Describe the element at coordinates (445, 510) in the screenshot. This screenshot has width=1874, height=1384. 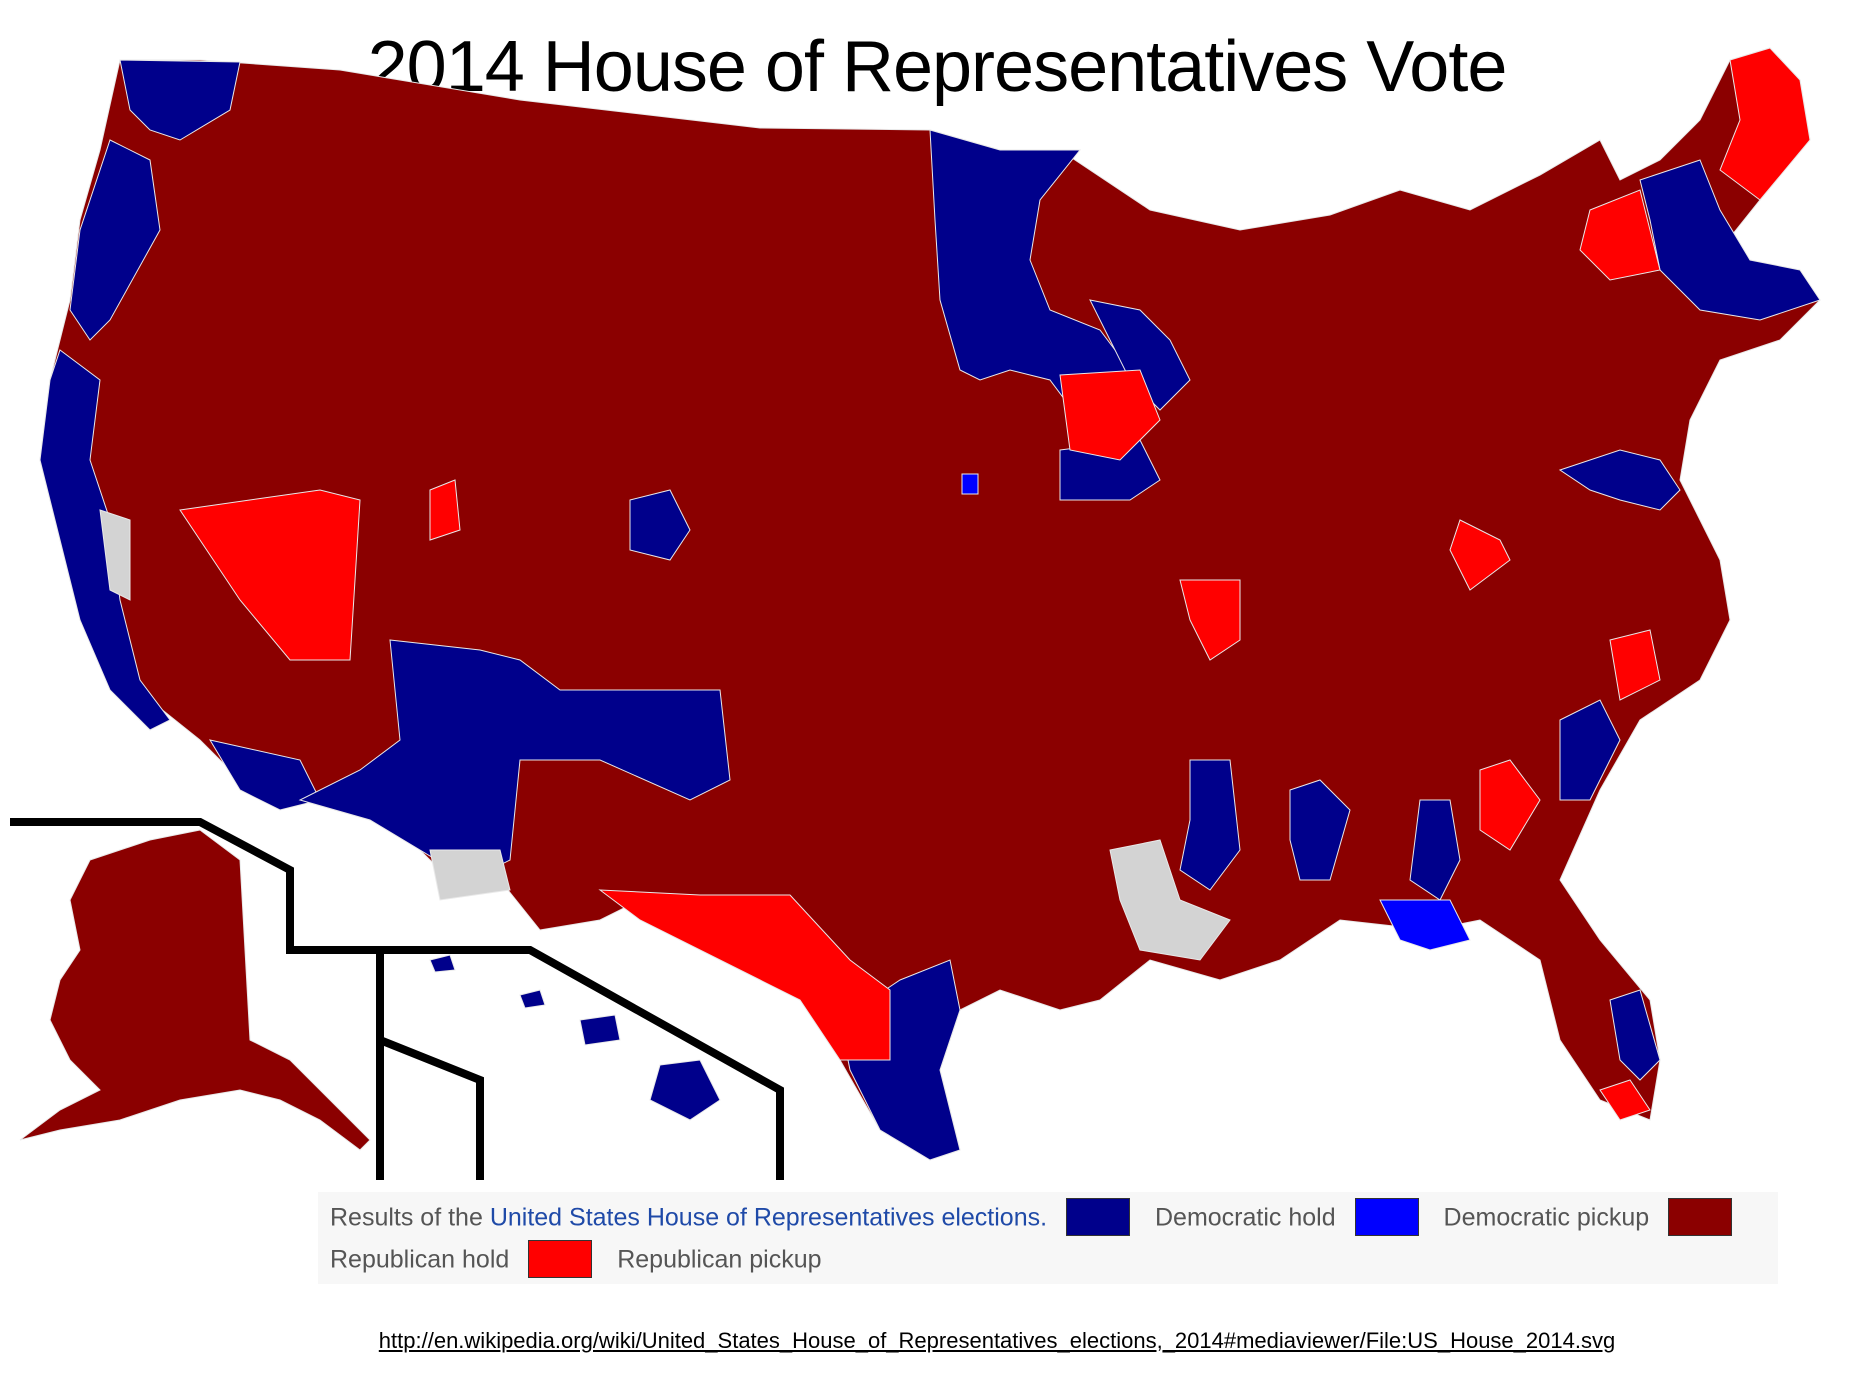
I see `region-rep-pickup-utah` at that location.